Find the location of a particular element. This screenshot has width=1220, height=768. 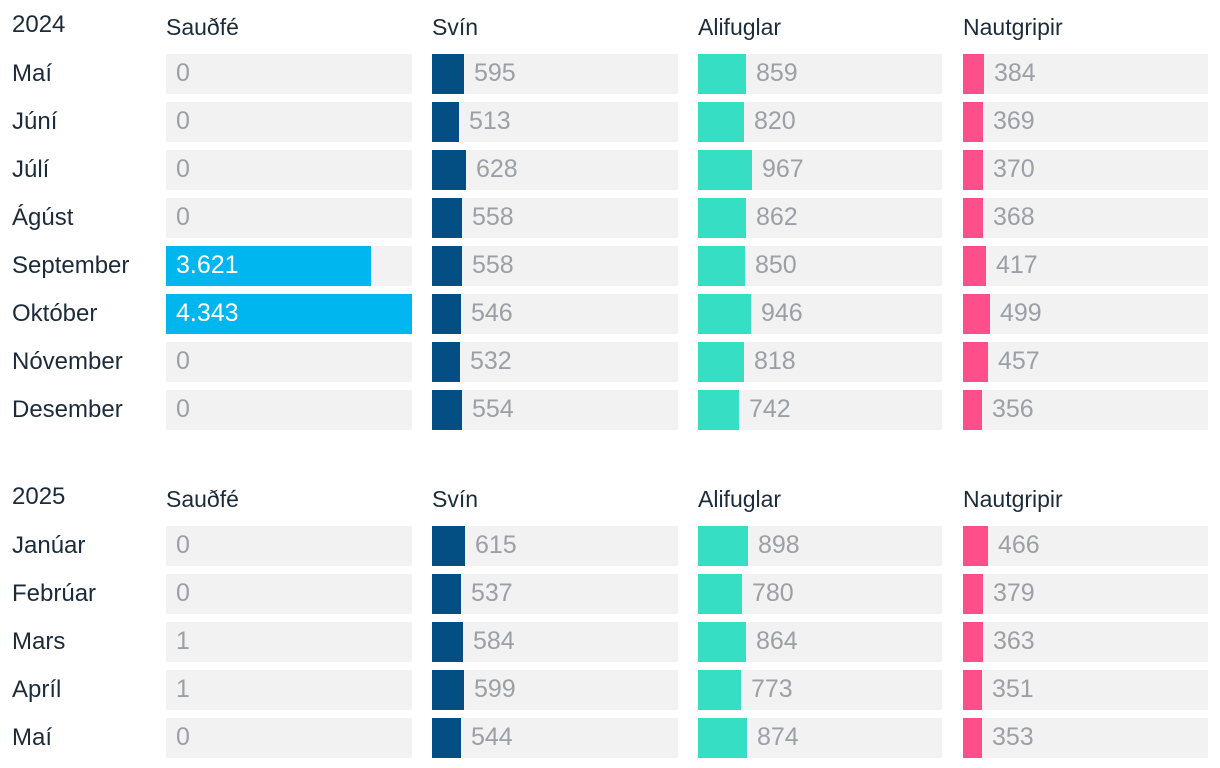

row-label: Desember is located at coordinates (67, 409).